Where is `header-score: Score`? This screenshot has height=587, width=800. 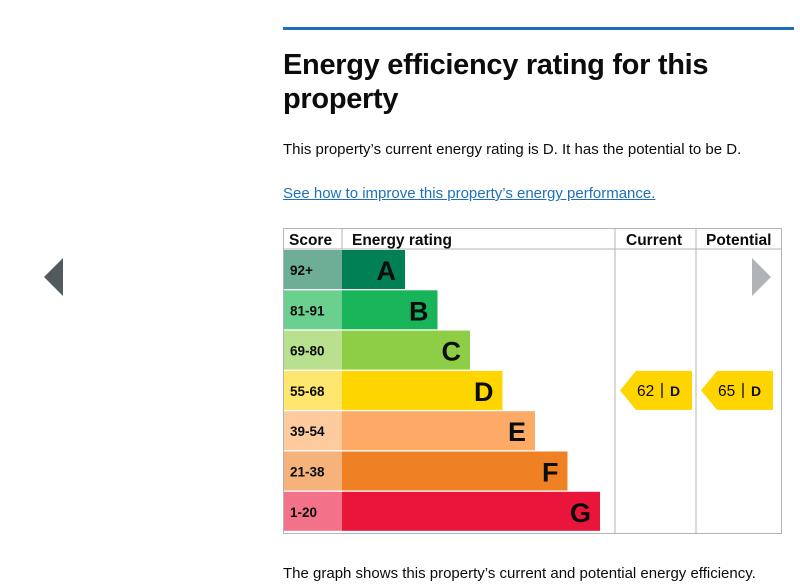
header-score: Score is located at coordinates (310, 240).